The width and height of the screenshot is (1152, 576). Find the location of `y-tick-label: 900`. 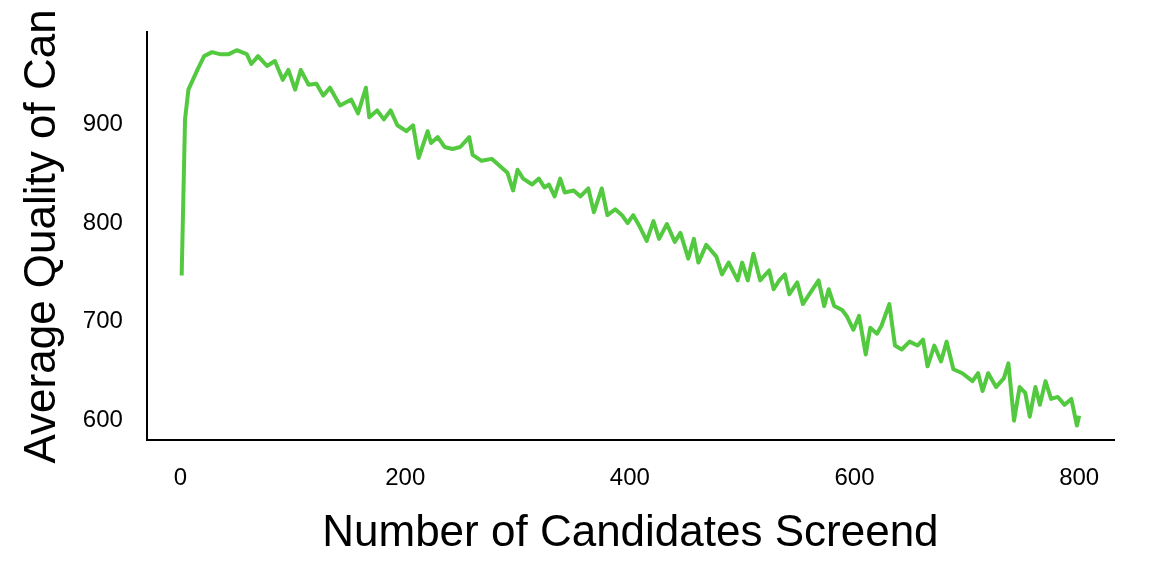

y-tick-label: 900 is located at coordinates (102, 122).